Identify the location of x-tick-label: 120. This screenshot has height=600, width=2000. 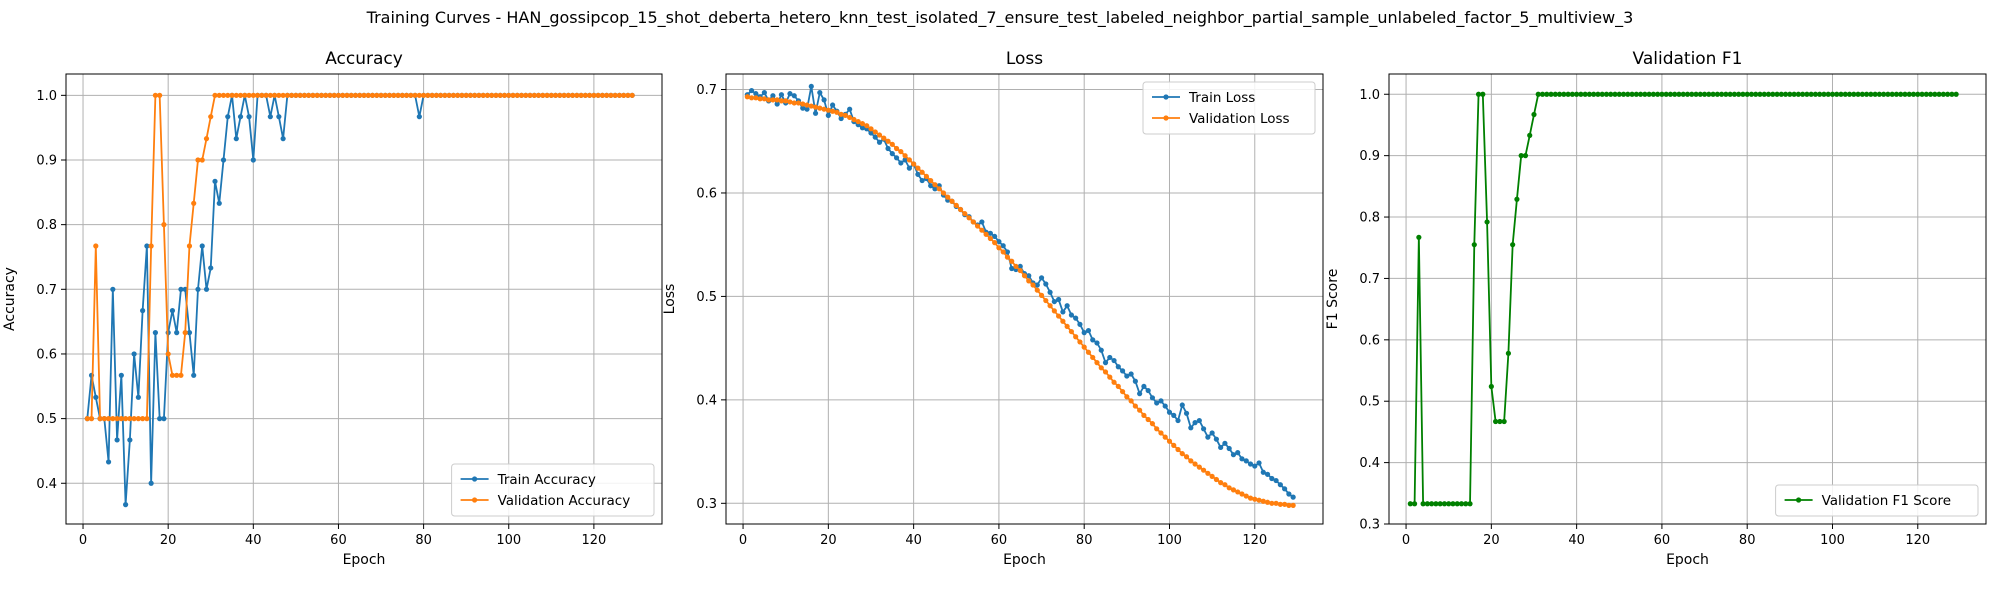
(1917, 540).